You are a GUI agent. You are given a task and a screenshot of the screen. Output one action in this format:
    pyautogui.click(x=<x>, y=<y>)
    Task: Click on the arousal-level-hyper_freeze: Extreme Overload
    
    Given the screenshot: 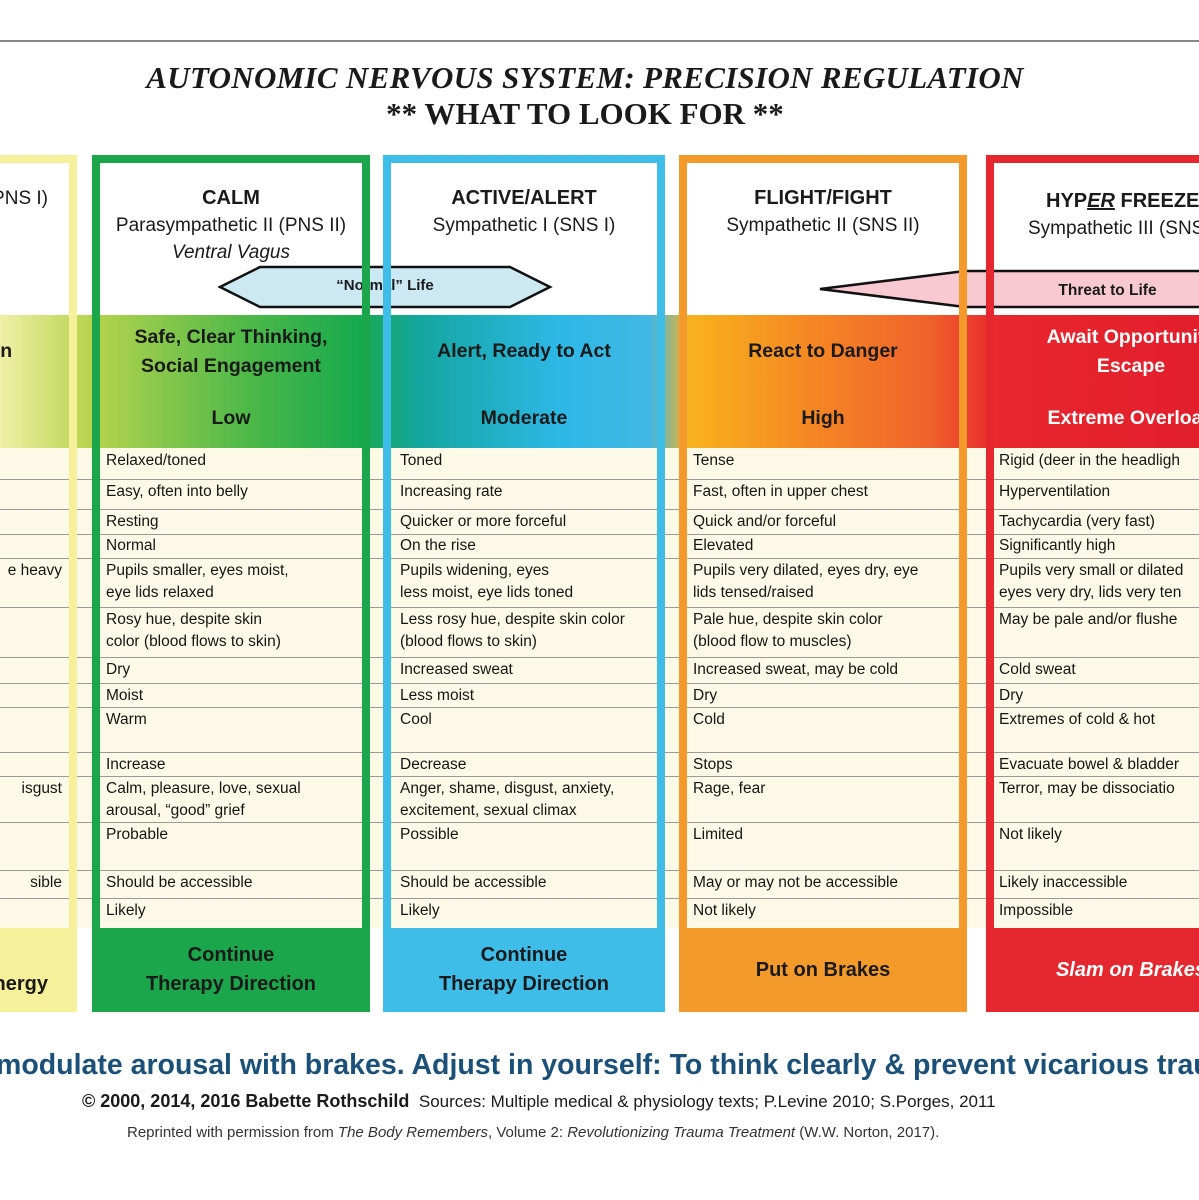 What is the action you would take?
    pyautogui.click(x=1123, y=417)
    